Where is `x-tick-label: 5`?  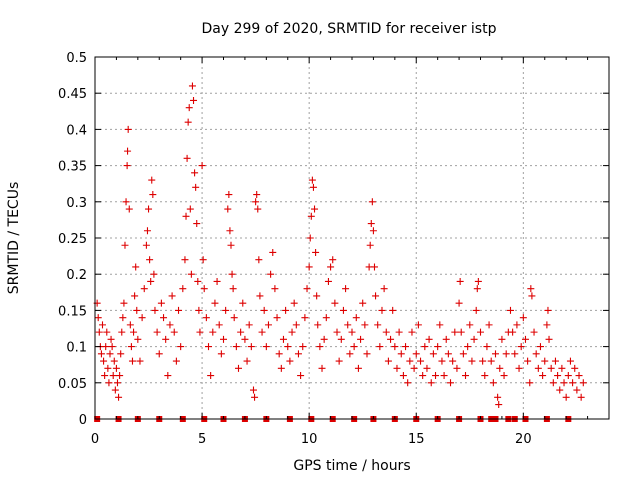 x-tick-label: 5 is located at coordinates (202, 439).